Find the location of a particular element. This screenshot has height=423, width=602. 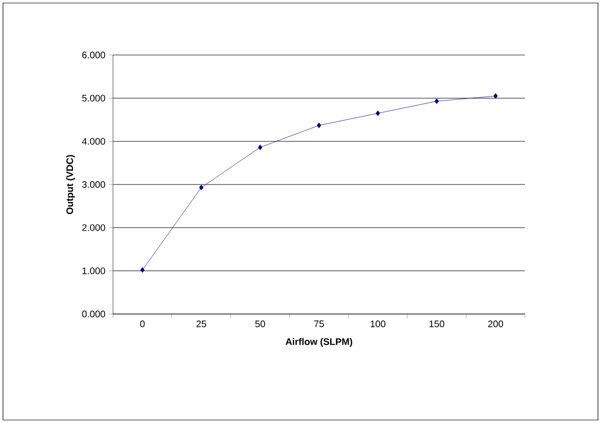

x-tick-label: 100 is located at coordinates (378, 324).